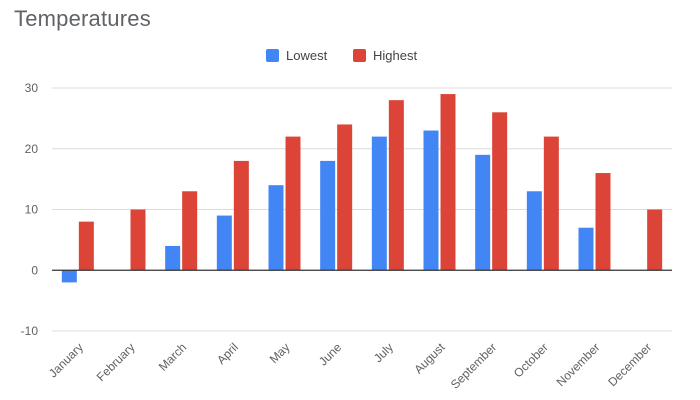 This screenshot has height=400, width=700. Describe the element at coordinates (531, 360) in the screenshot. I see `x-tick-label: October` at that location.